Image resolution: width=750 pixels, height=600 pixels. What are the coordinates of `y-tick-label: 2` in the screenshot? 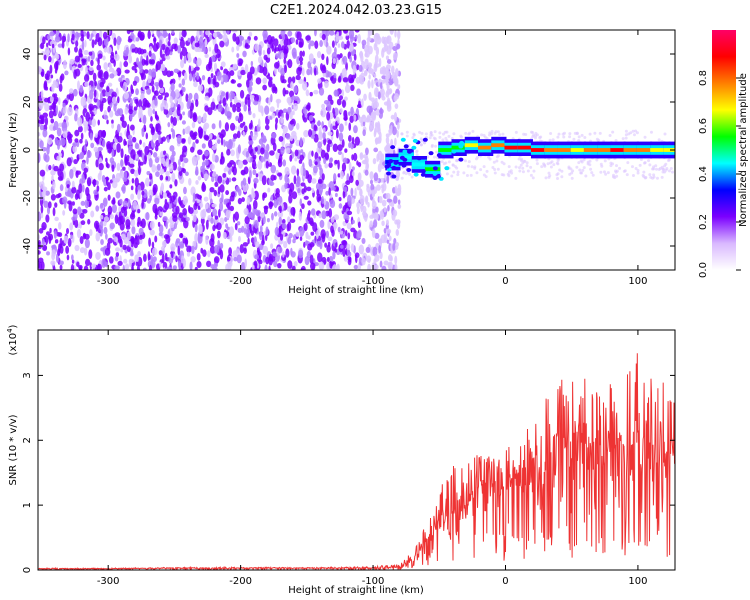 It's located at (27, 440).